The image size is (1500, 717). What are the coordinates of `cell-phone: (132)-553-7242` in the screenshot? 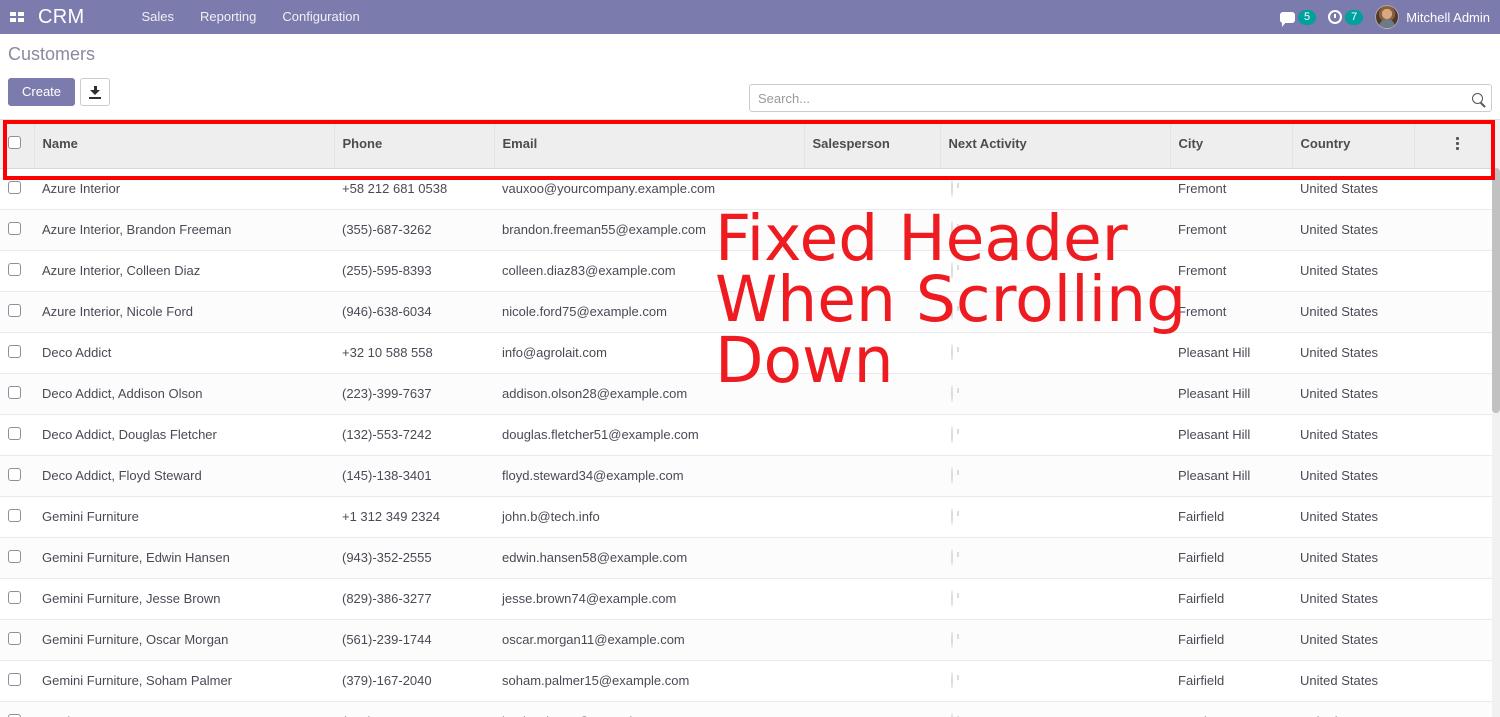 It's located at (414, 435).